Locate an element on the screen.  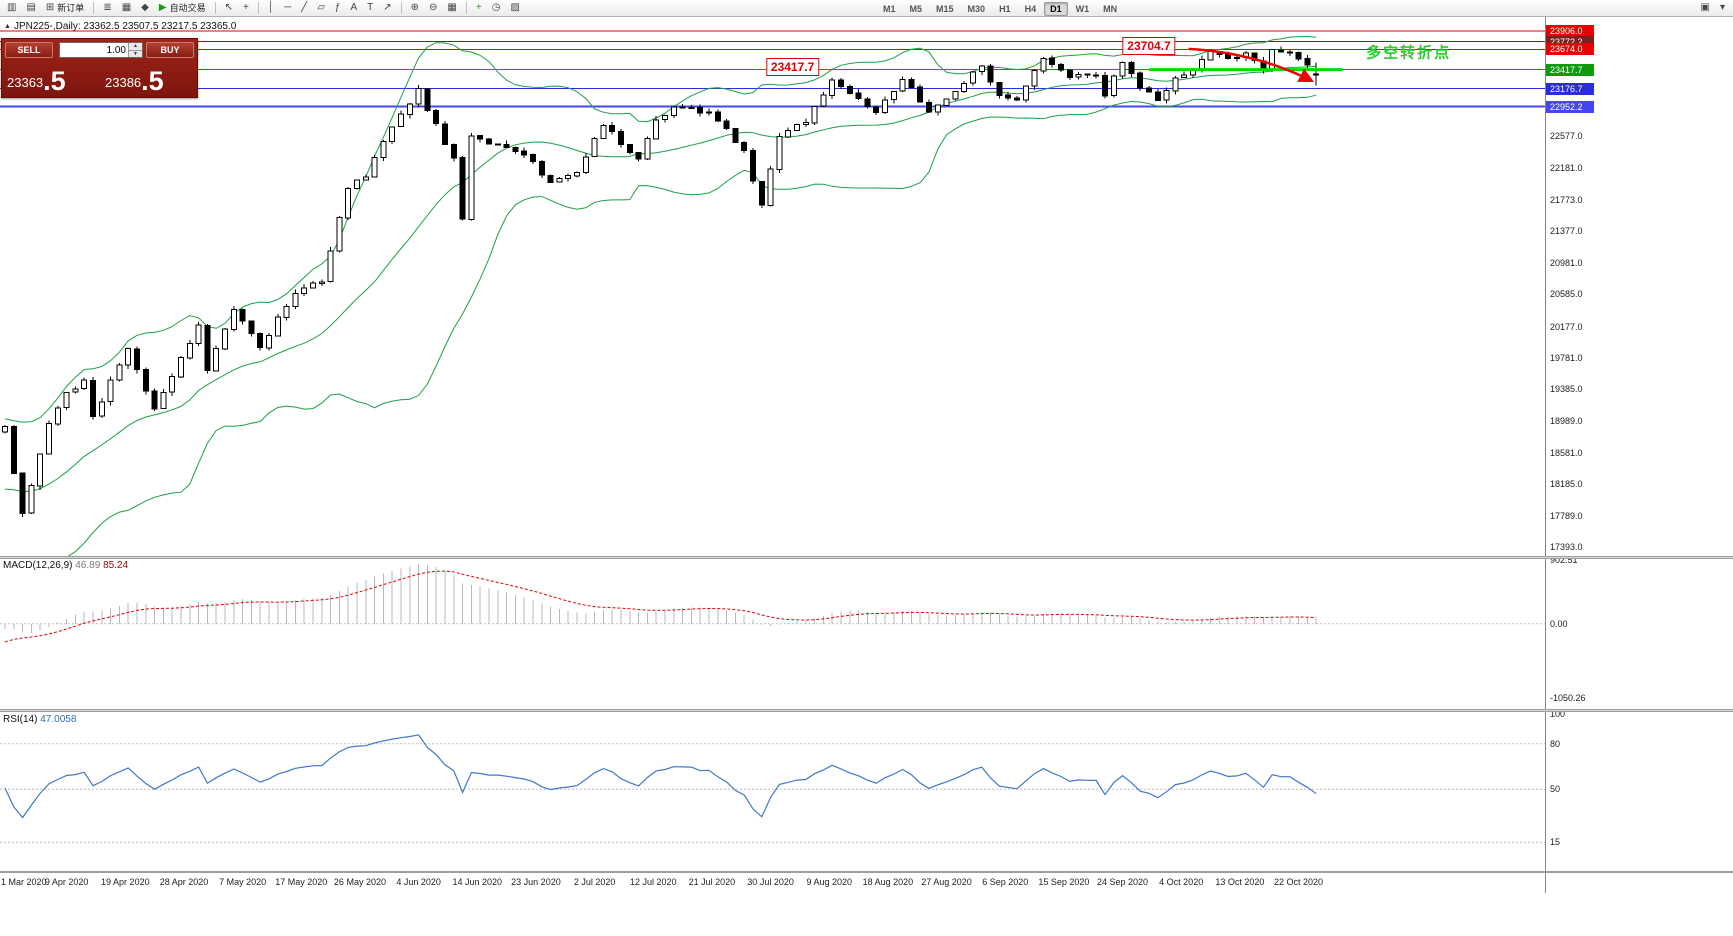
fibonacci-icon-button: ƒ is located at coordinates (338, 8).